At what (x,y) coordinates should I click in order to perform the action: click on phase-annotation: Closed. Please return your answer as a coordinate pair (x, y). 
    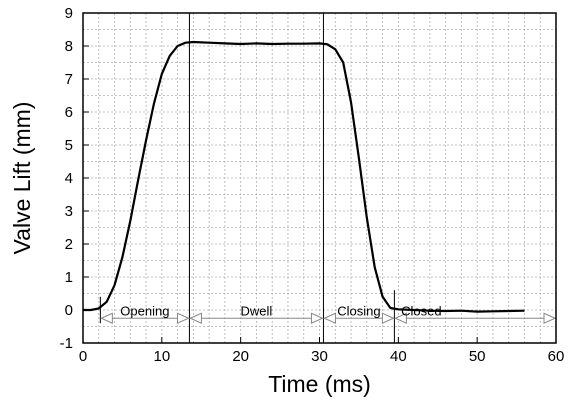
    Looking at the image, I should click on (475, 314).